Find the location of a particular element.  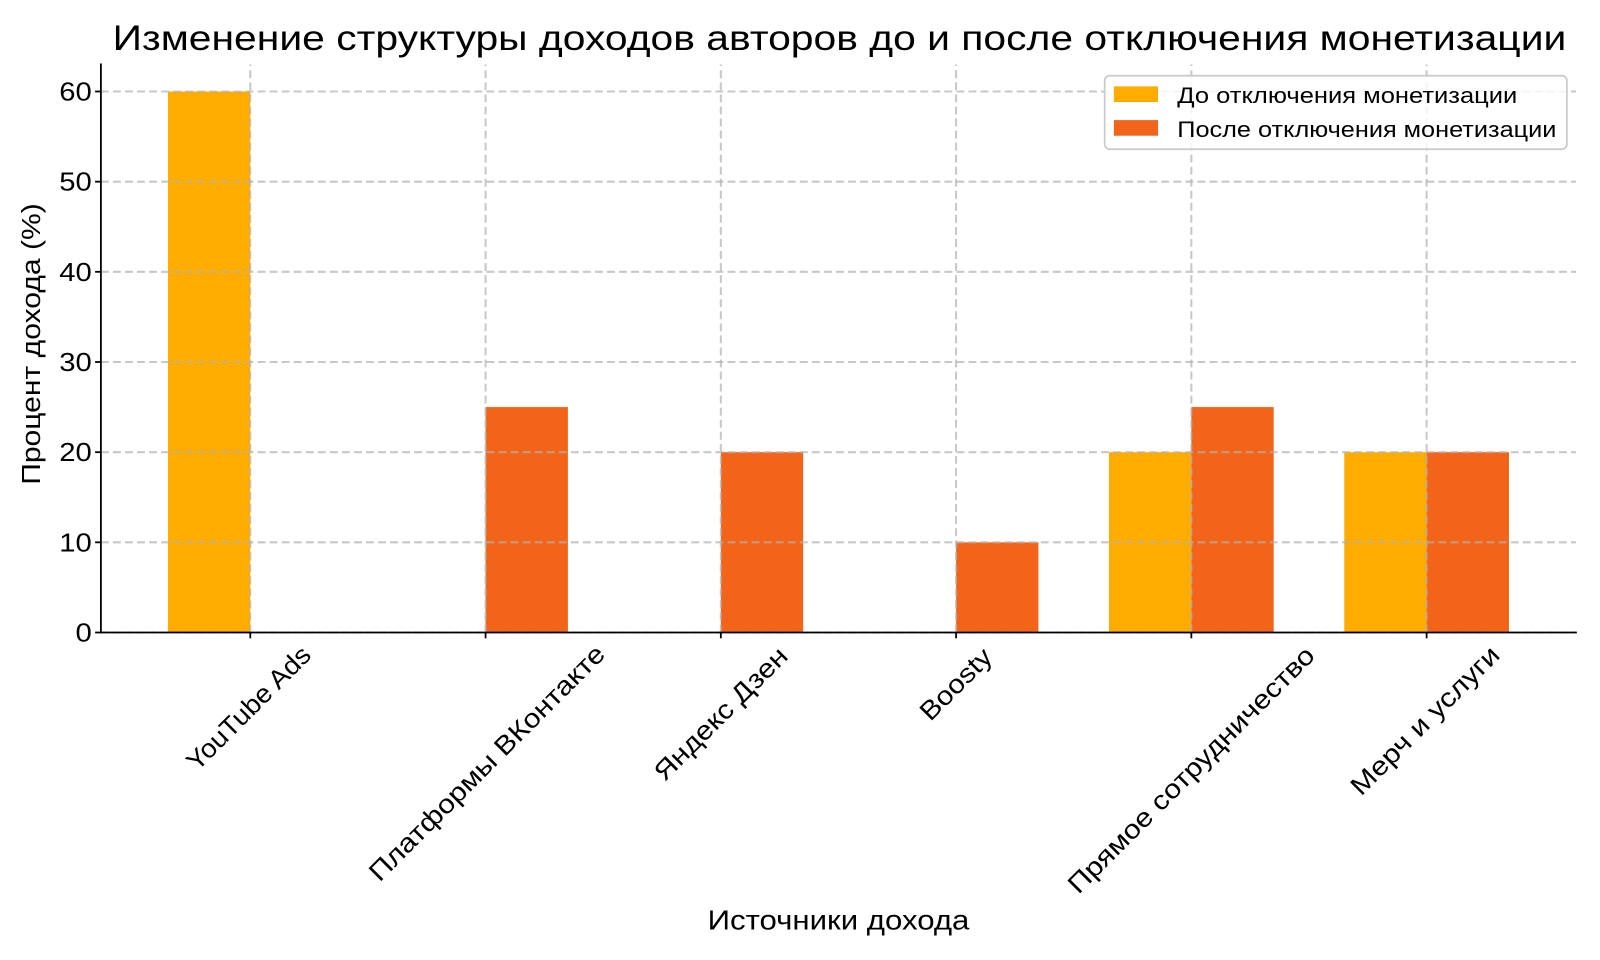

svg-text: 40 is located at coordinates (75, 273).